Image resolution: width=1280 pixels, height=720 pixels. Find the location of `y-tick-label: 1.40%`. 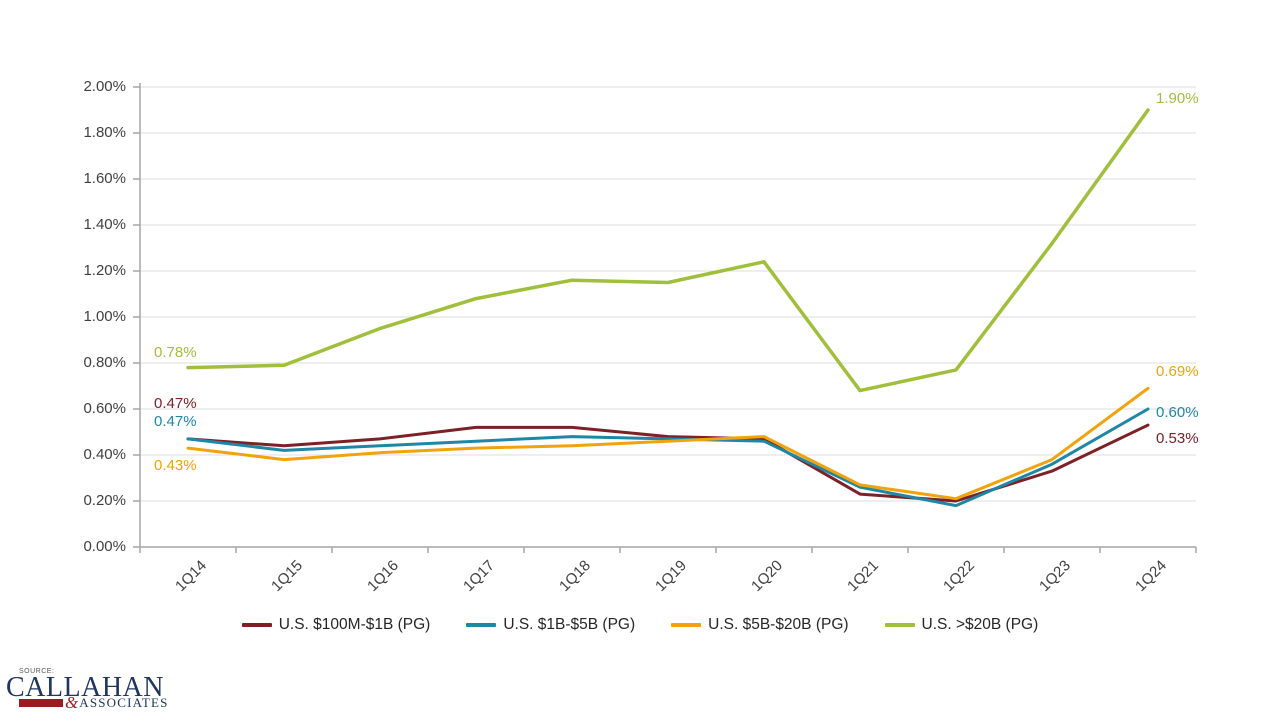

y-tick-label: 1.40% is located at coordinates (104, 224).